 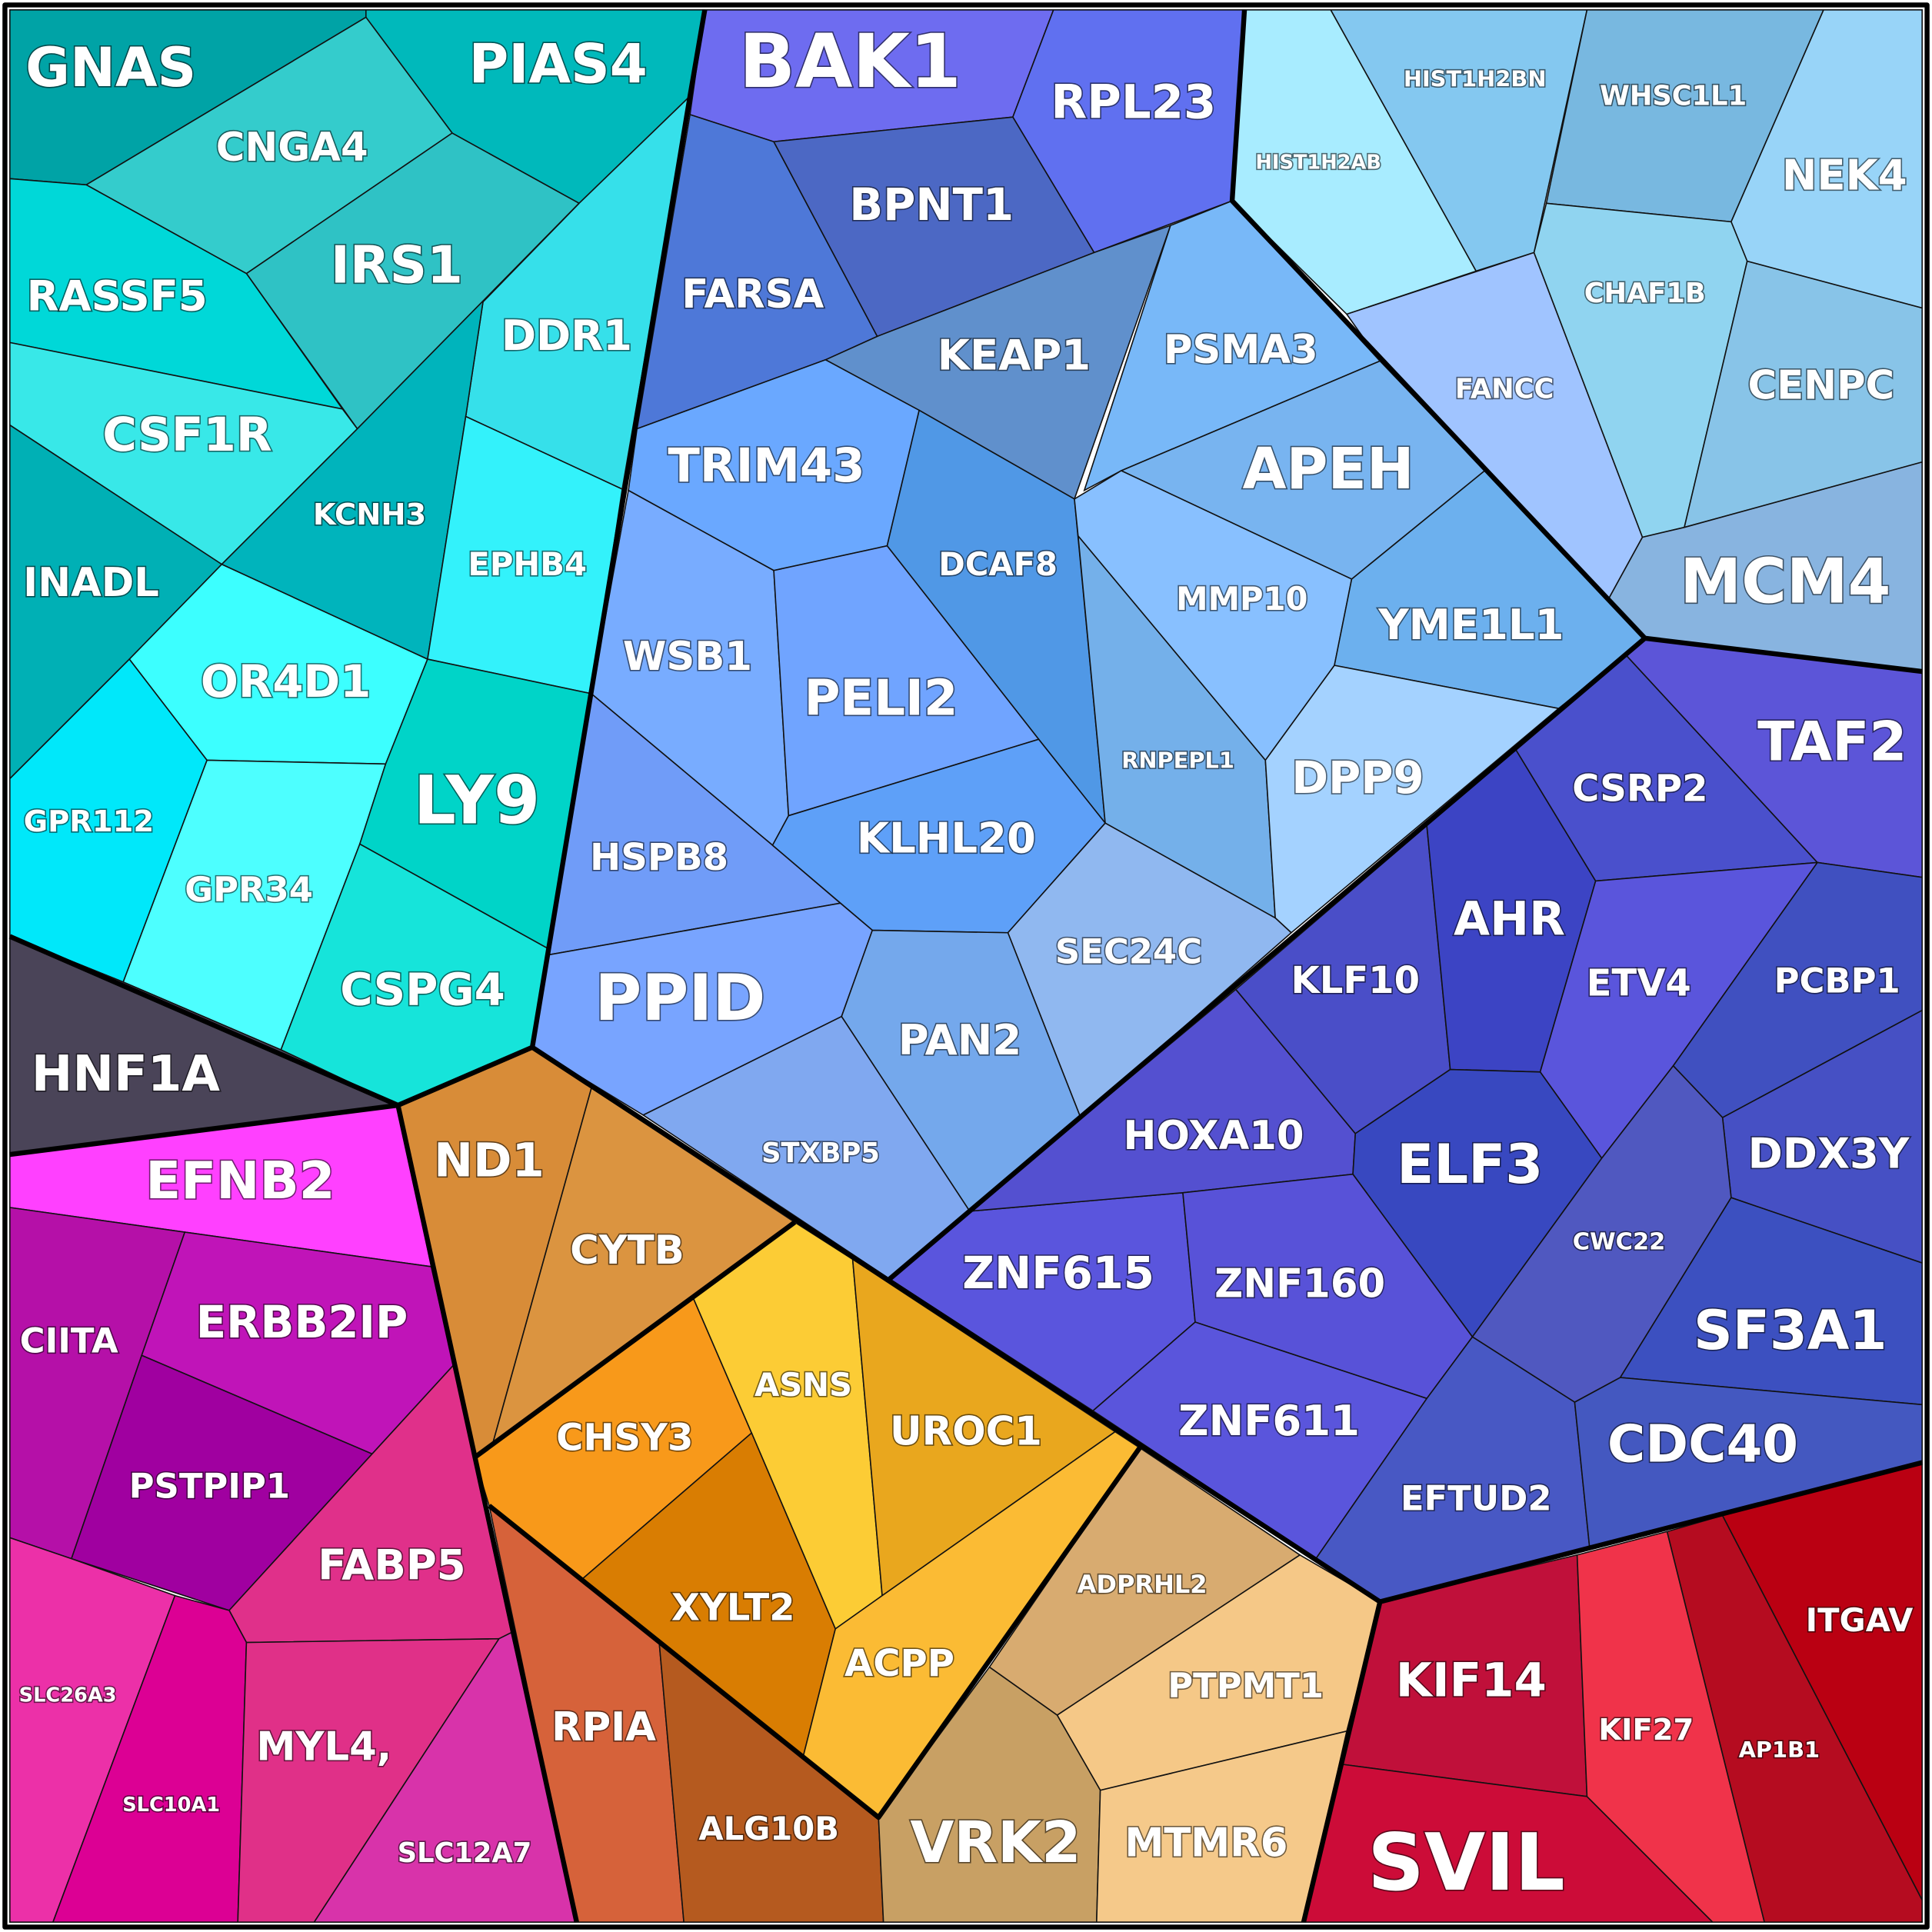 I want to click on cell-label: LY9, so click(x=477, y=800).